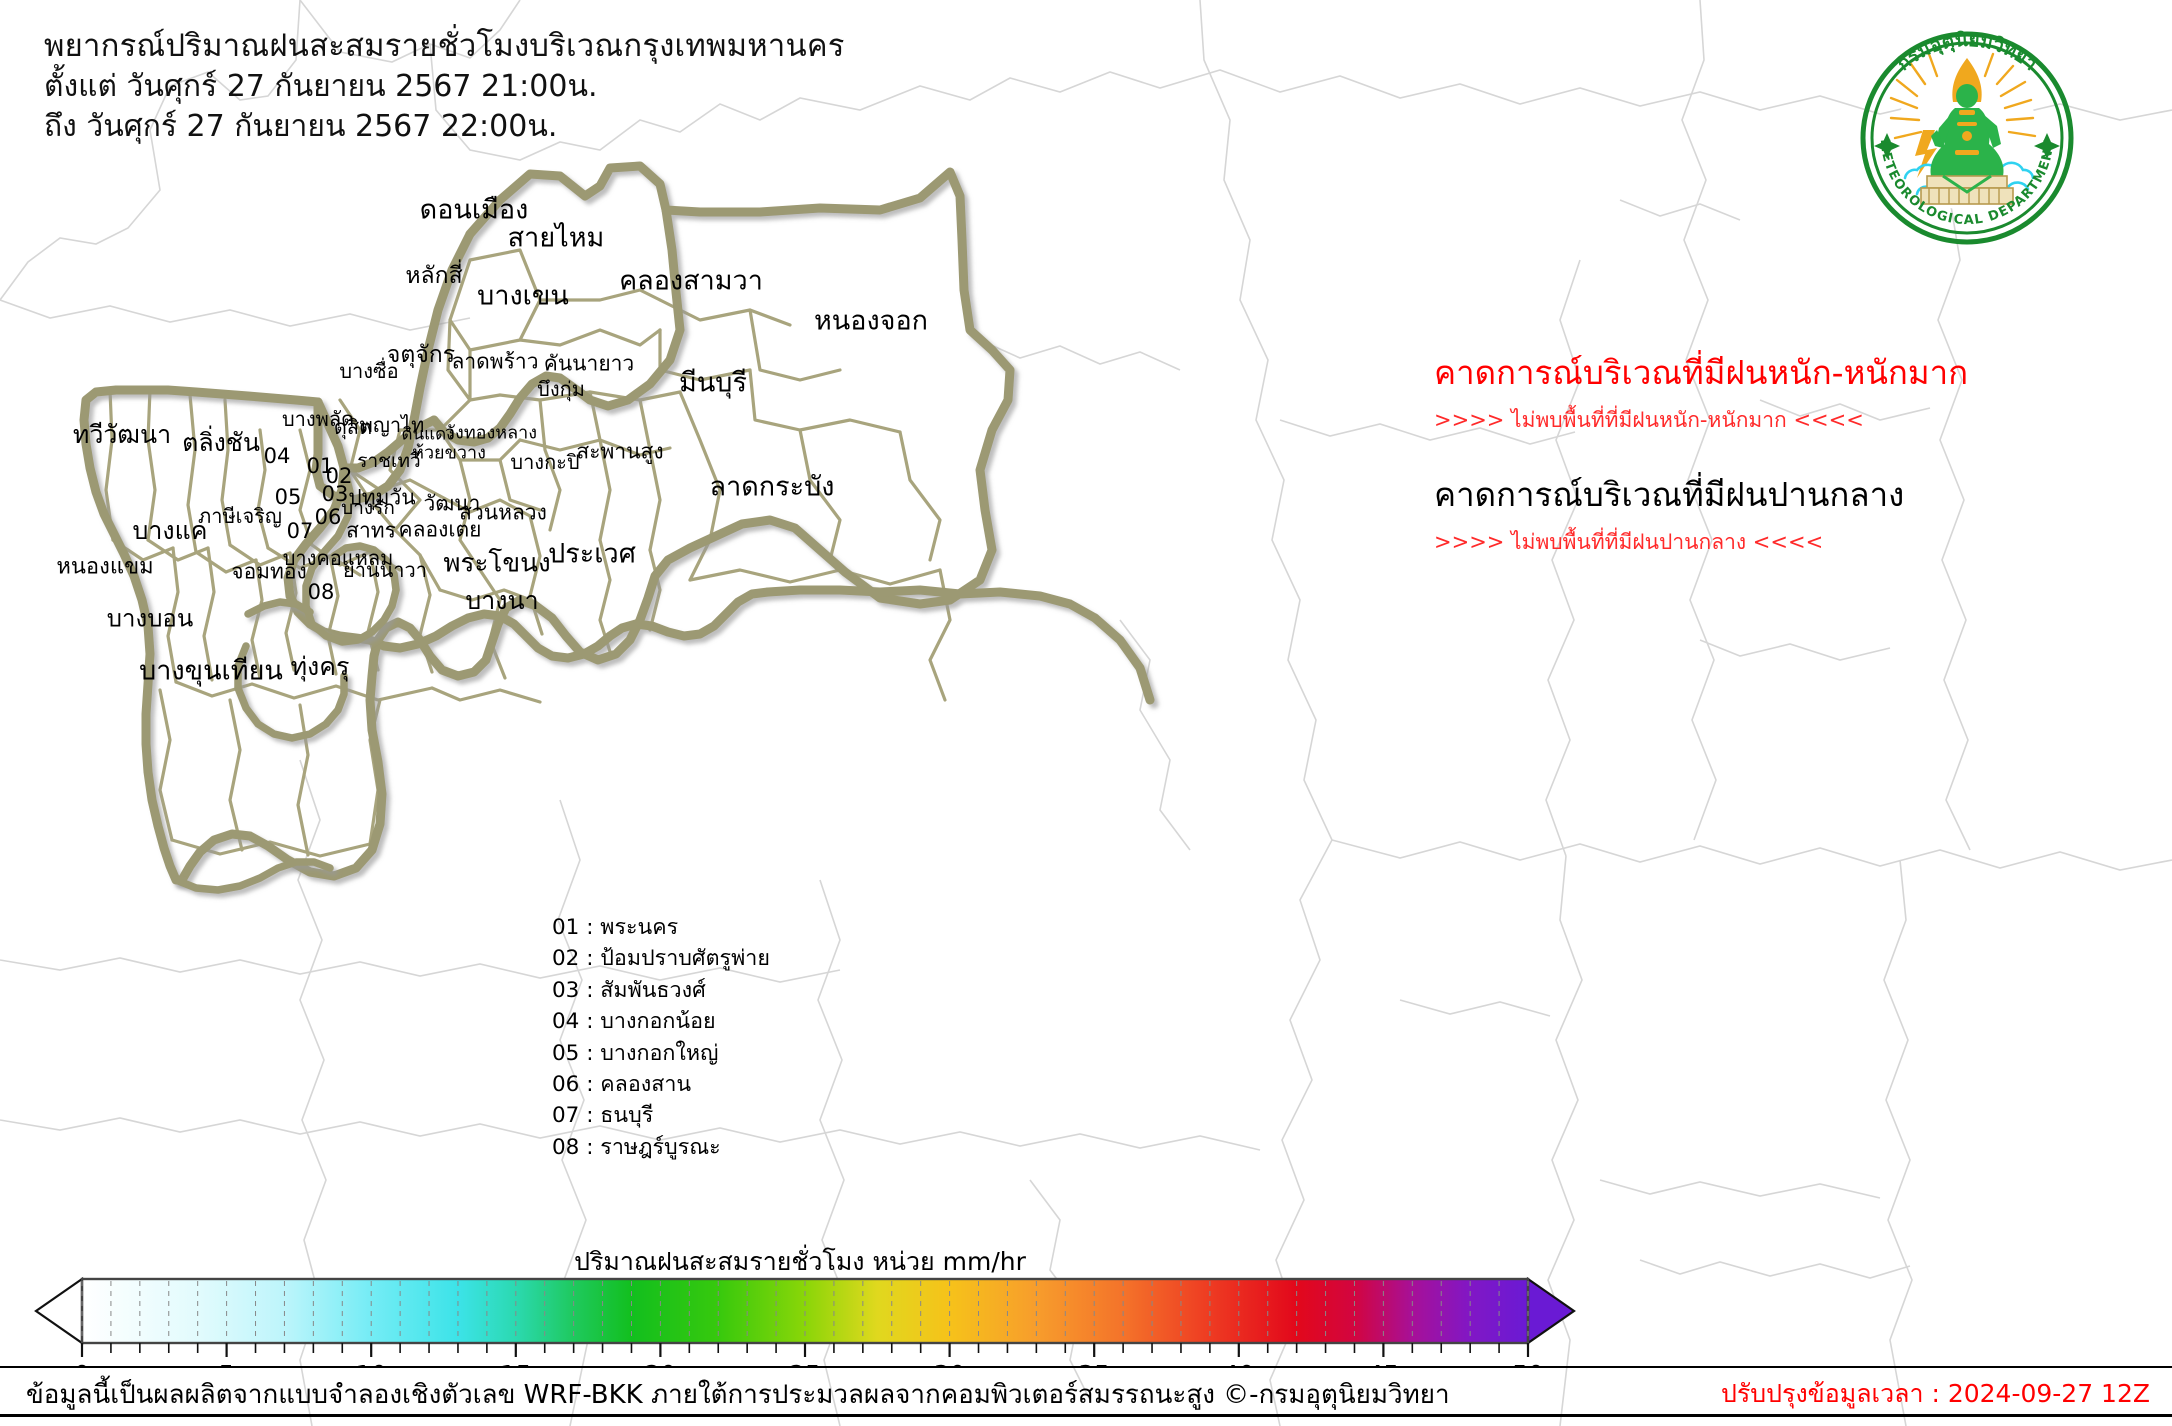 This screenshot has width=2172, height=1426. What do you see at coordinates (328, 517) in the screenshot?
I see `district-label: 06` at bounding box center [328, 517].